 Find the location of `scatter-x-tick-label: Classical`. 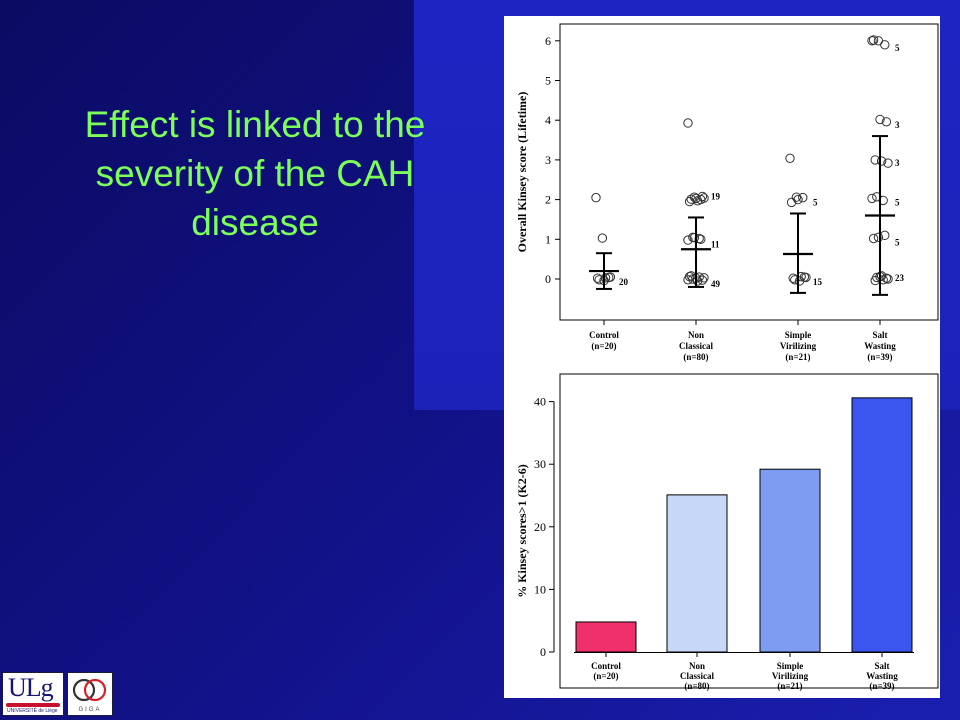

scatter-x-tick-label: Classical is located at coordinates (696, 346).